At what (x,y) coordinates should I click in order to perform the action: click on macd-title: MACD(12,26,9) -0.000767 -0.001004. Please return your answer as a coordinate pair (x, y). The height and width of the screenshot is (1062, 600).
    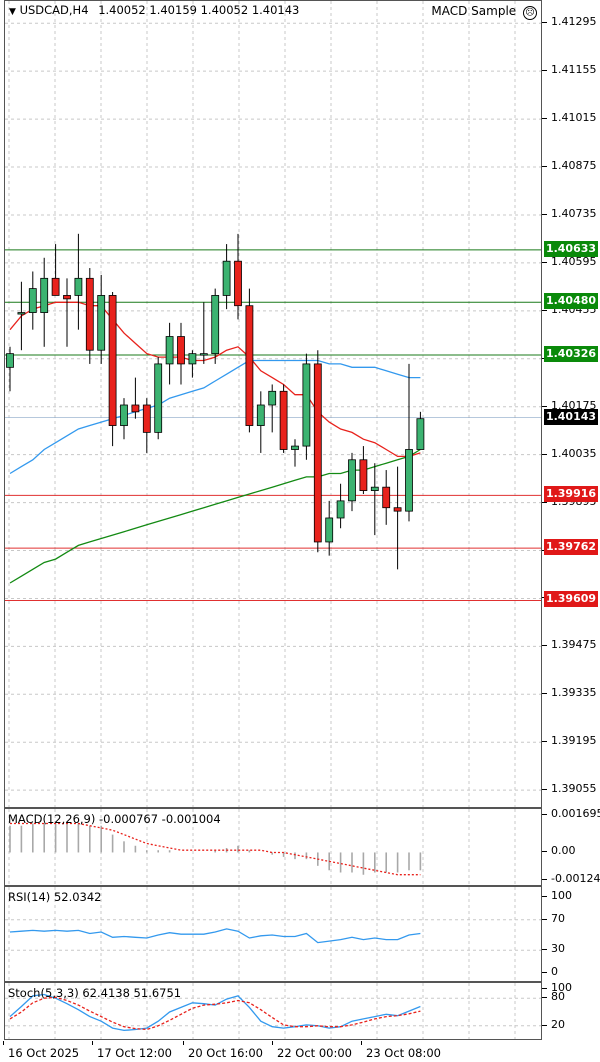
    Looking at the image, I should click on (114, 819).